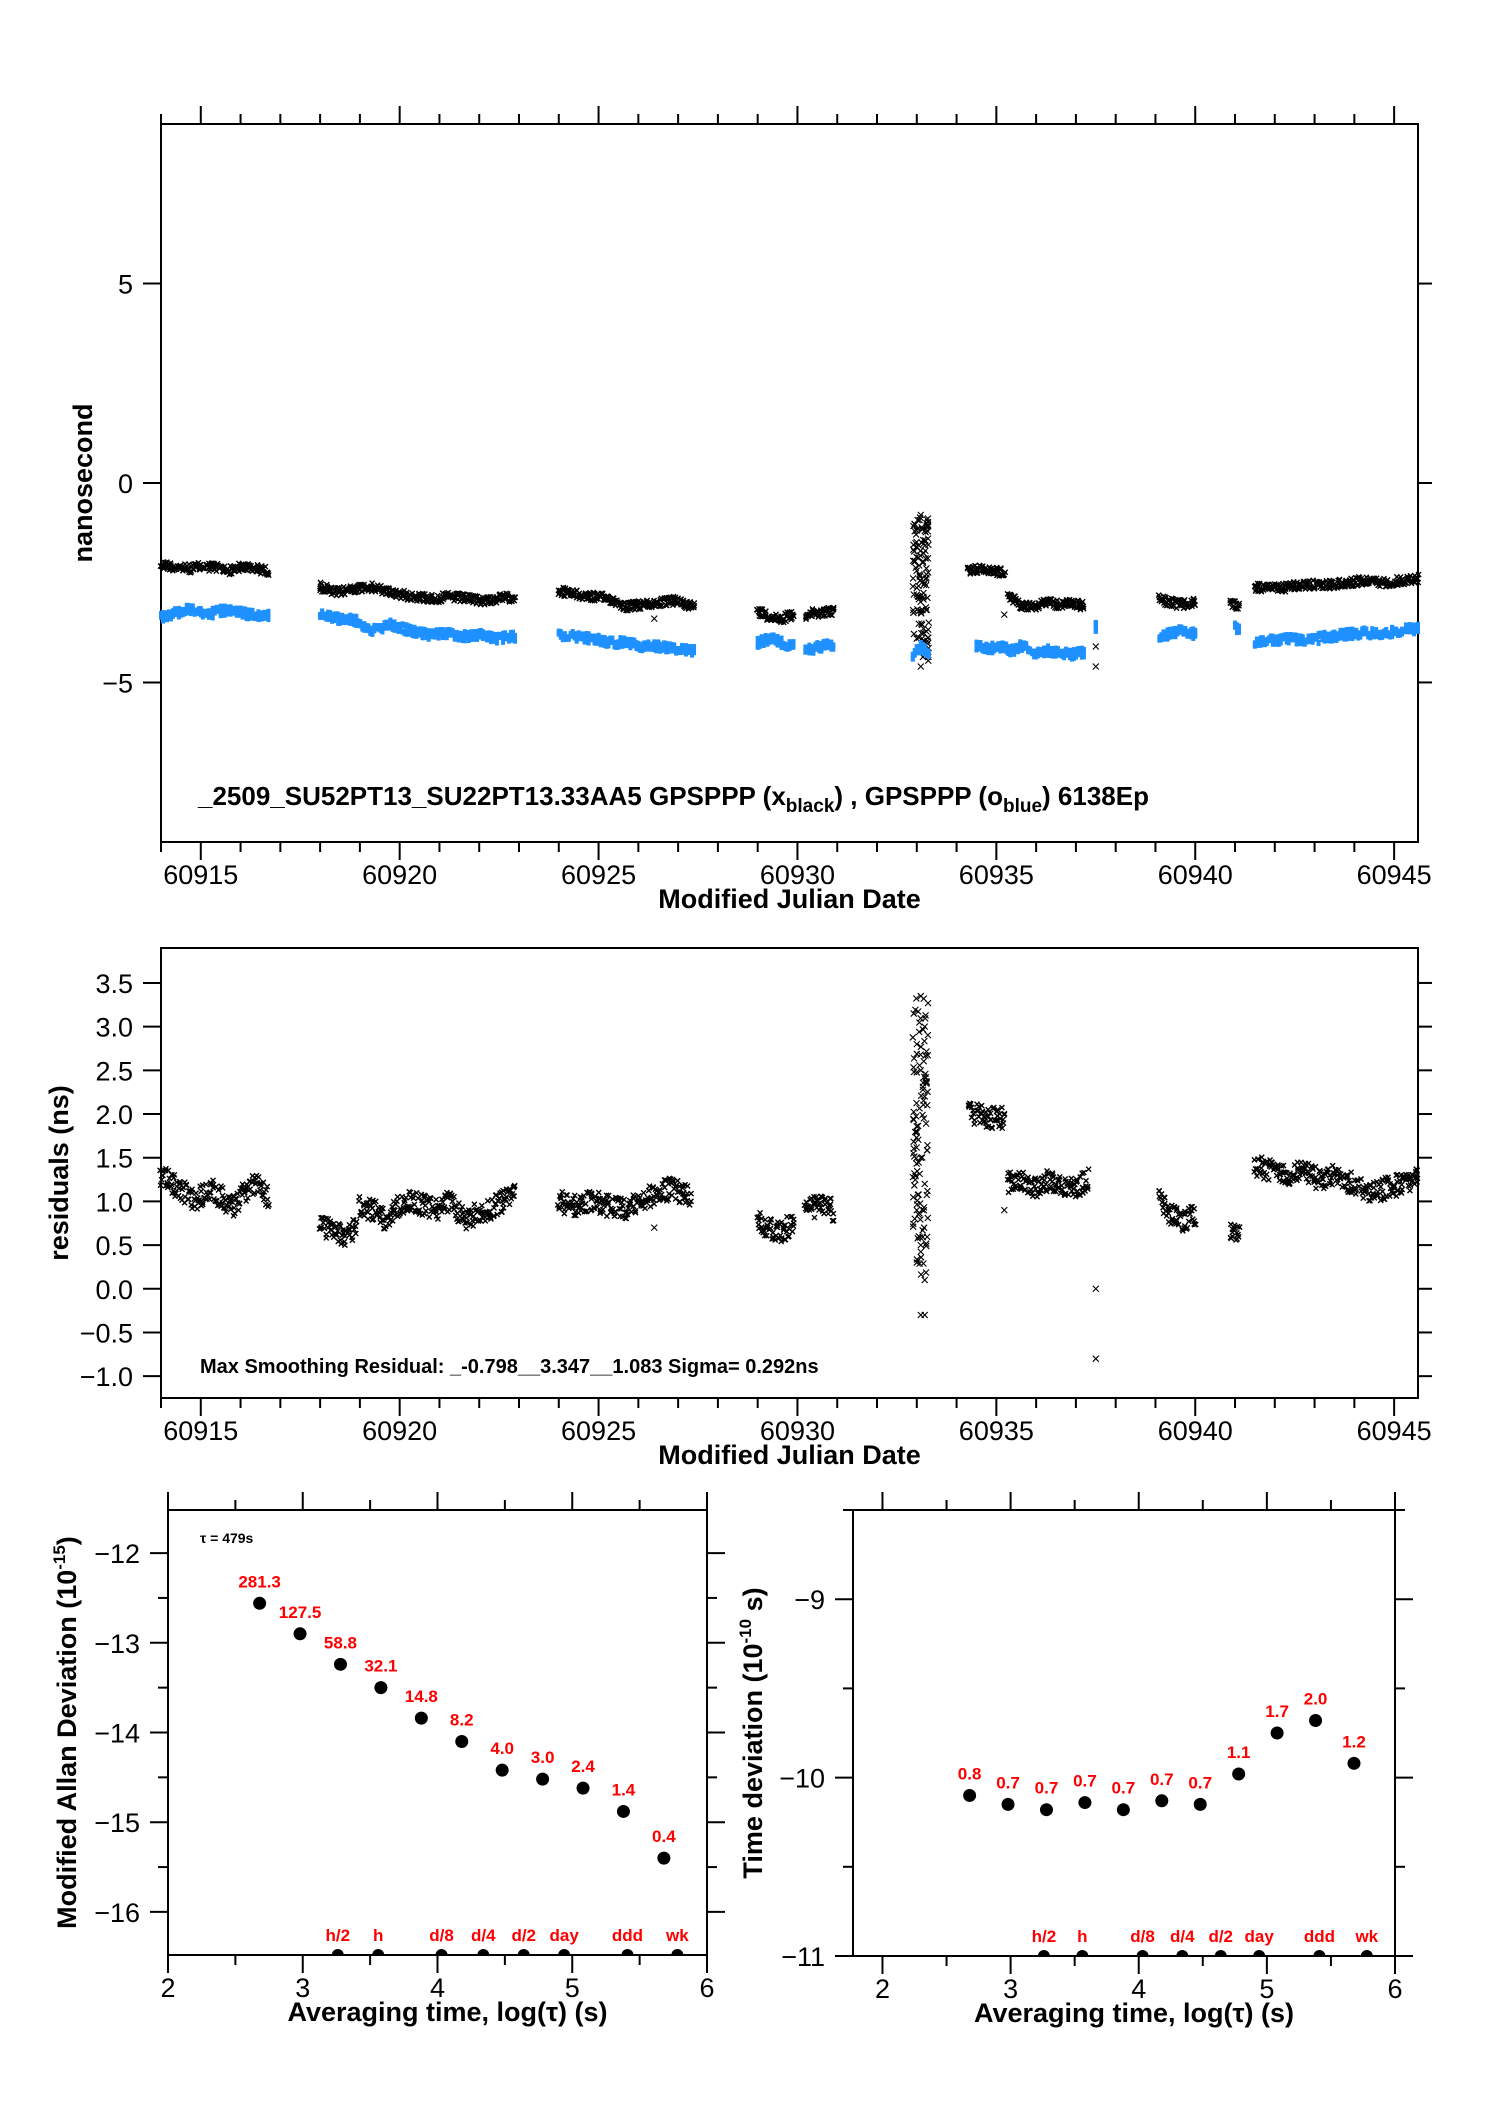 This screenshot has width=1488, height=2105. Describe the element at coordinates (1162, 1753) in the screenshot. I see `data-points: 0.8 0.7 0.7 0.7 0.7 0.7 0.7 1.1 1.7 2.0 1.2` at that location.